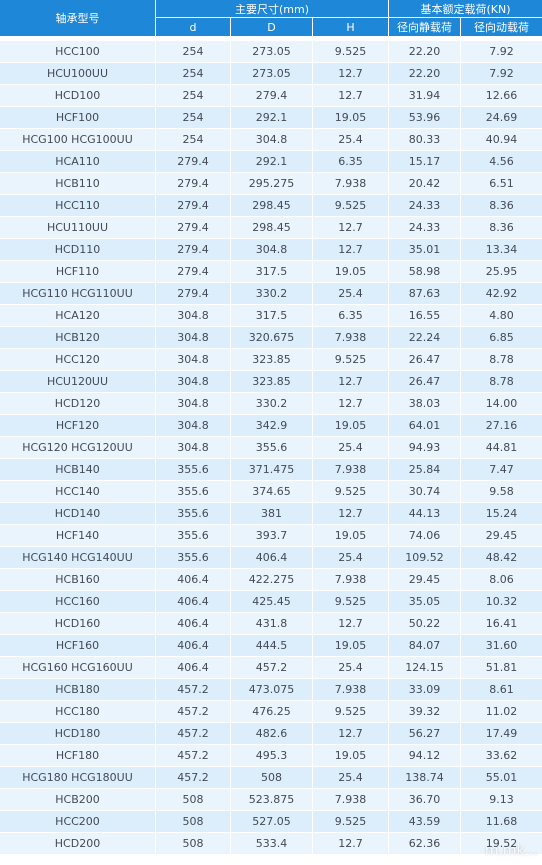 This screenshot has height=865, width=542. I want to click on cell-D: 527.05, so click(272, 822).